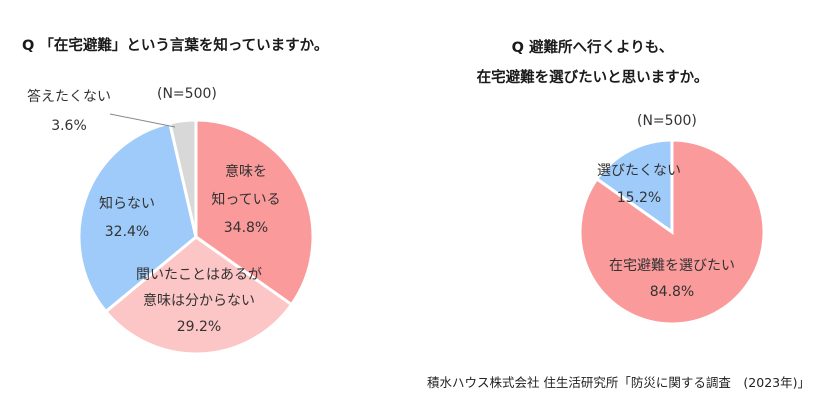 Image resolution: width=840 pixels, height=418 pixels. Describe the element at coordinates (592, 48) in the screenshot. I see `chart2-title-line1: Q 避難所へ行くよりも、` at that location.